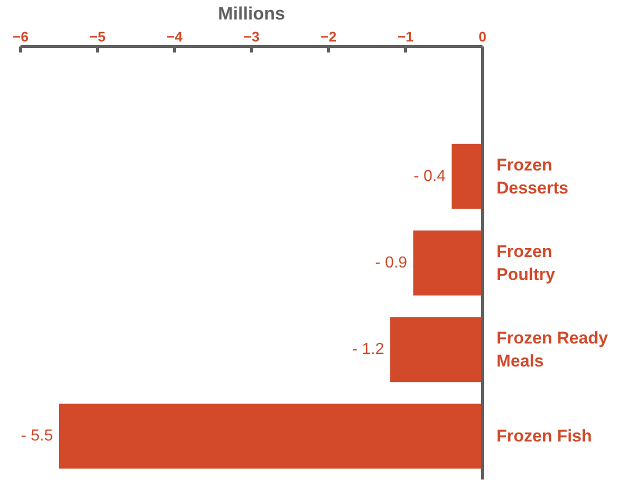  Describe the element at coordinates (174, 36) in the screenshot. I see `x-tick-label: −4` at that location.